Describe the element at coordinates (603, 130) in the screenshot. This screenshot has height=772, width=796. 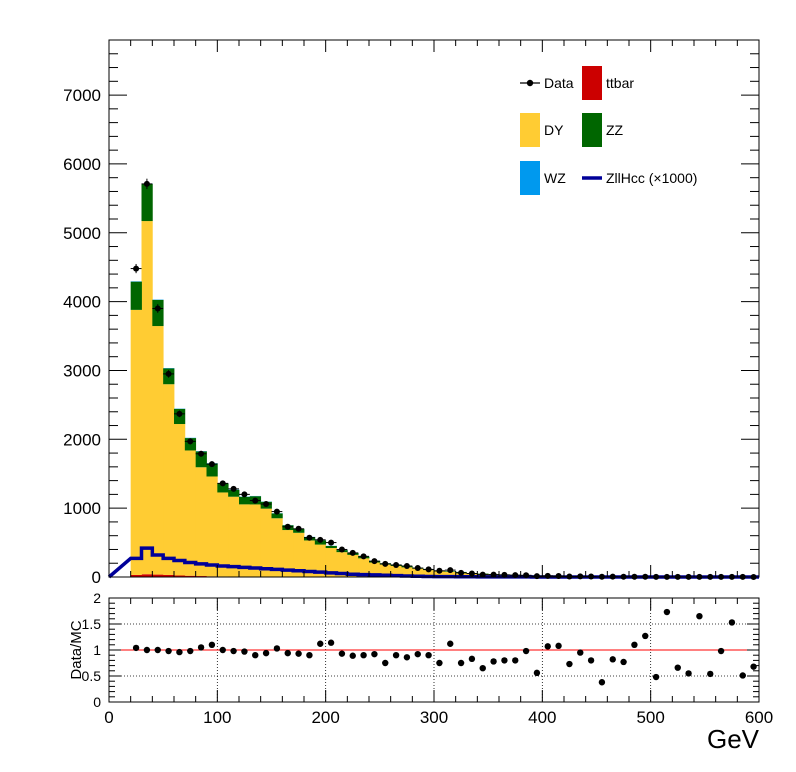
I see `legend-item: ZZ` at that location.